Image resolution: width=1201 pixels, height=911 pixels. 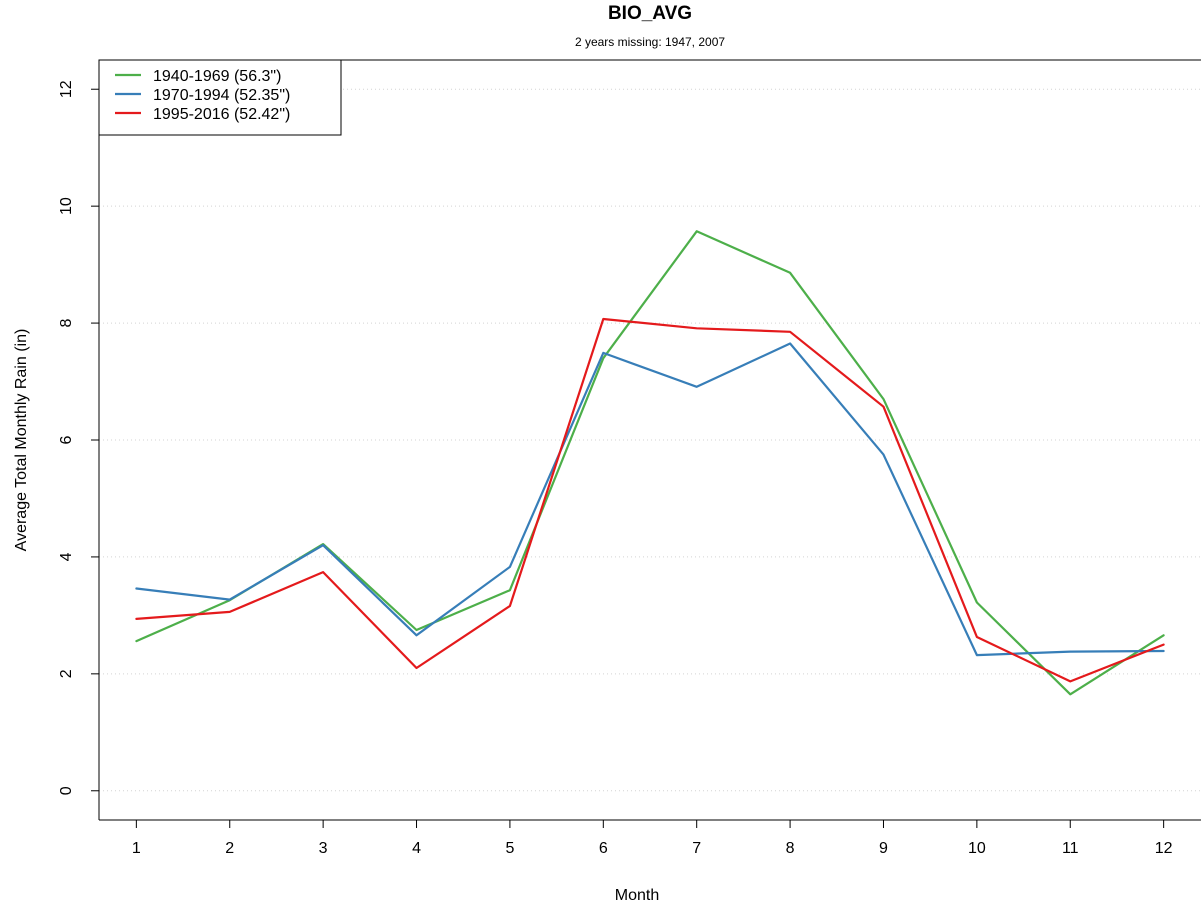 What do you see at coordinates (650, 13) in the screenshot?
I see `chart-title: BIO_AVG` at bounding box center [650, 13].